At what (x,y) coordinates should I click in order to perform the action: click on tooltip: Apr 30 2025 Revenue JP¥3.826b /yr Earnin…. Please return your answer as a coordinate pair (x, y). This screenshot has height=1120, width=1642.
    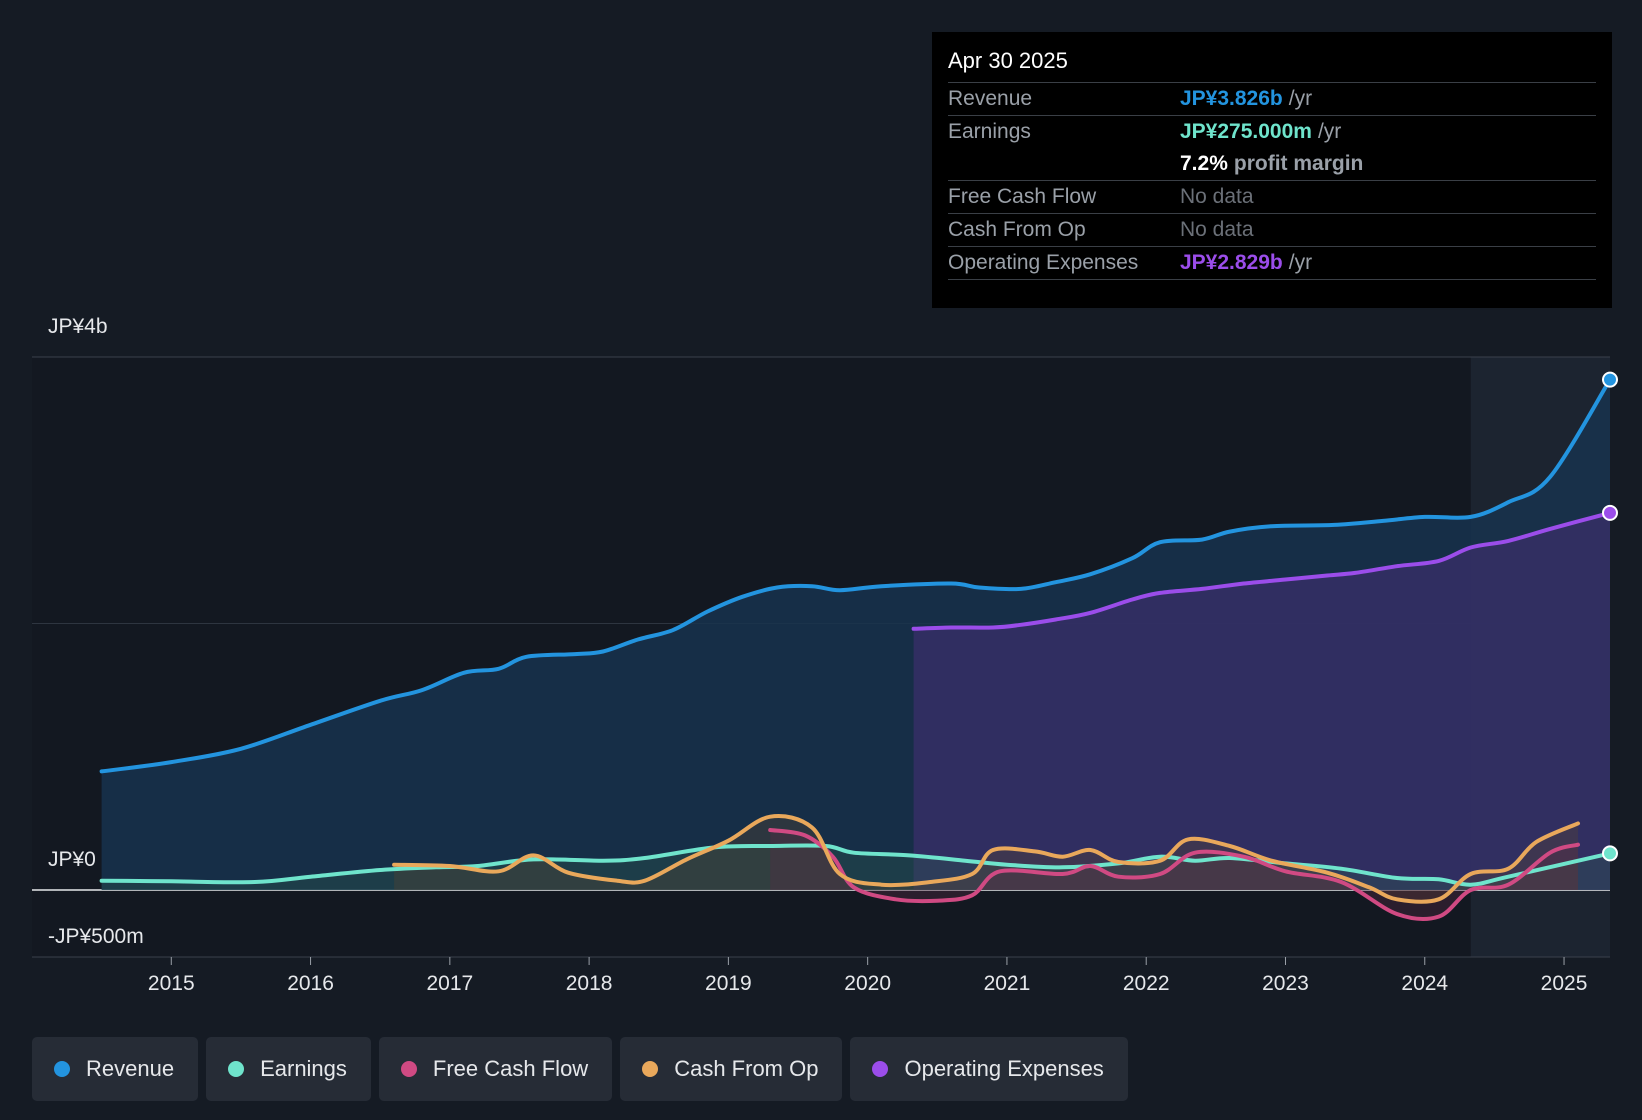
    Looking at the image, I should click on (1272, 170).